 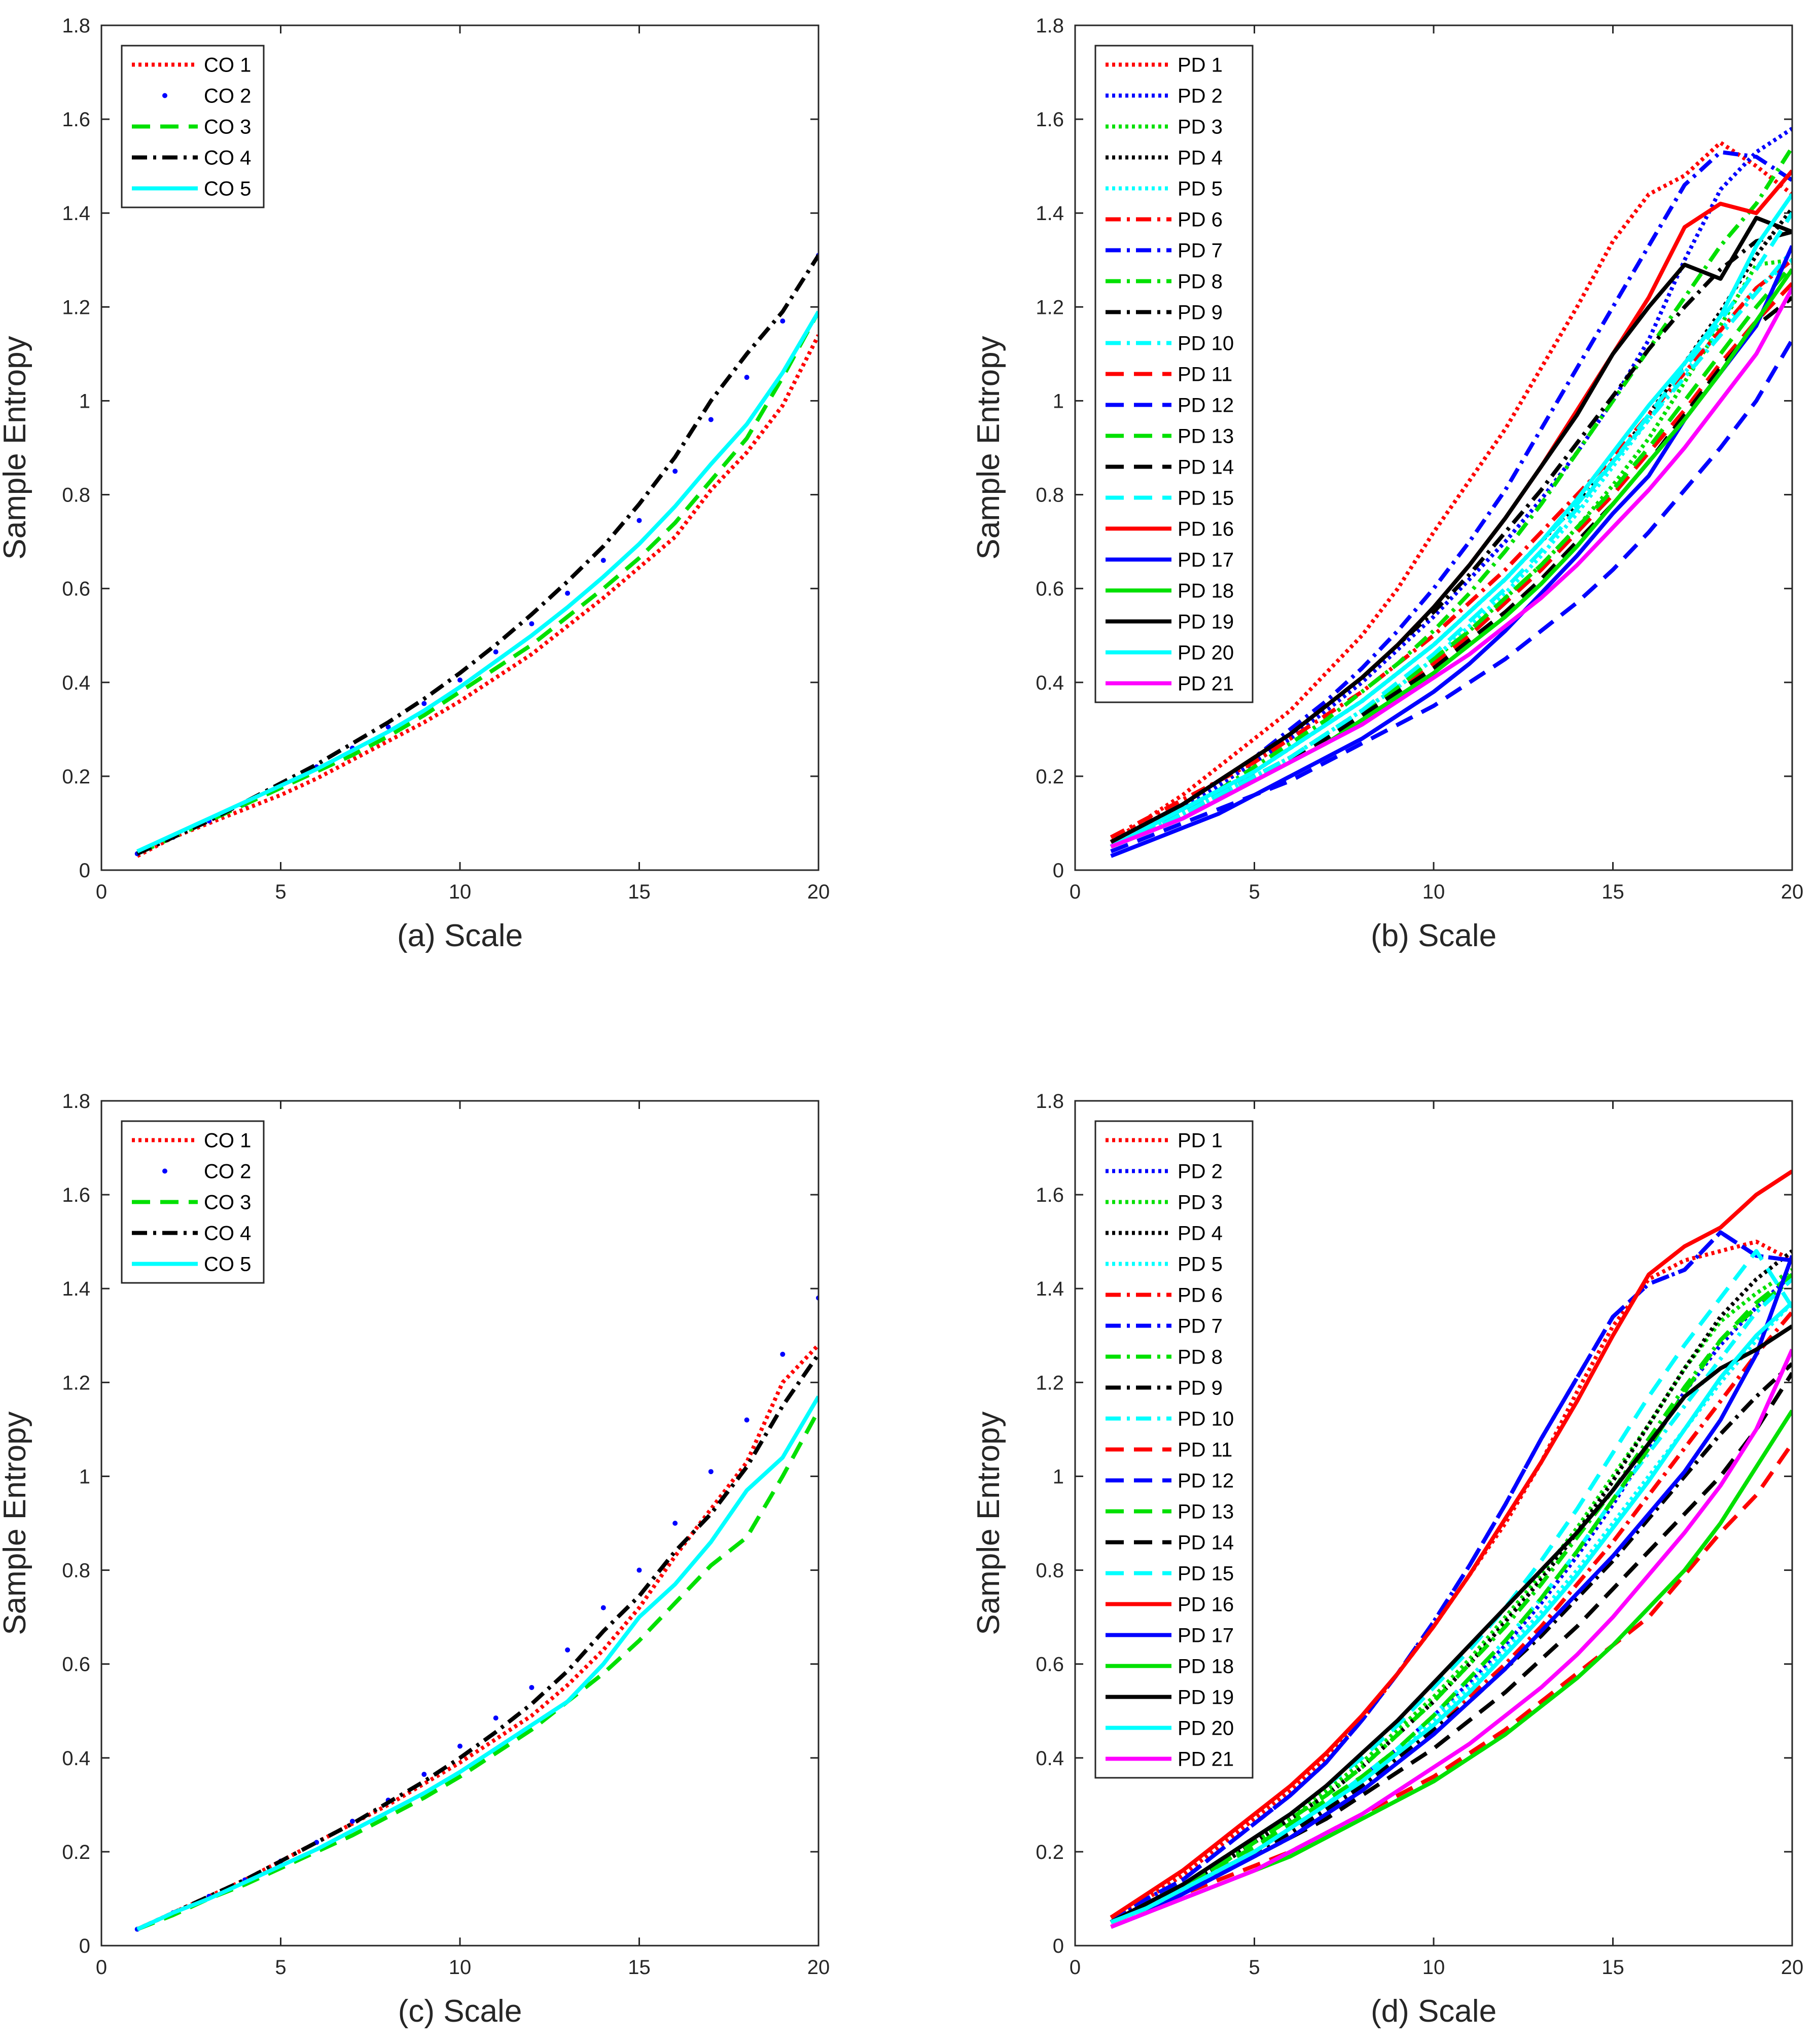 I want to click on y-tick-label: 0, so click(x=1059, y=870).